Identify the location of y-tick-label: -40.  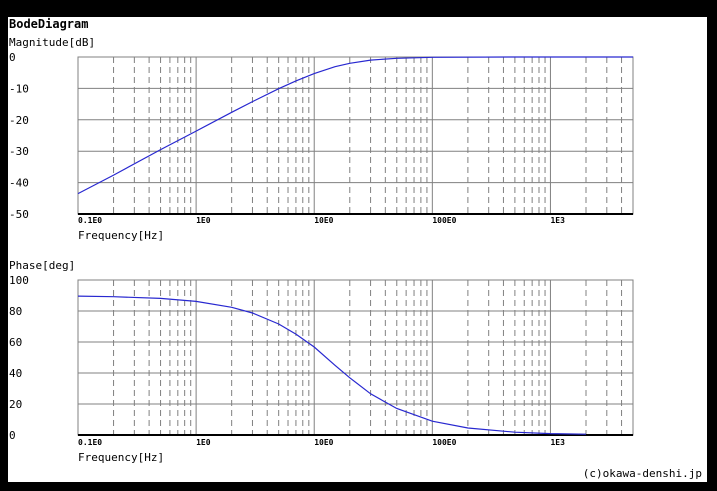
(19, 183).